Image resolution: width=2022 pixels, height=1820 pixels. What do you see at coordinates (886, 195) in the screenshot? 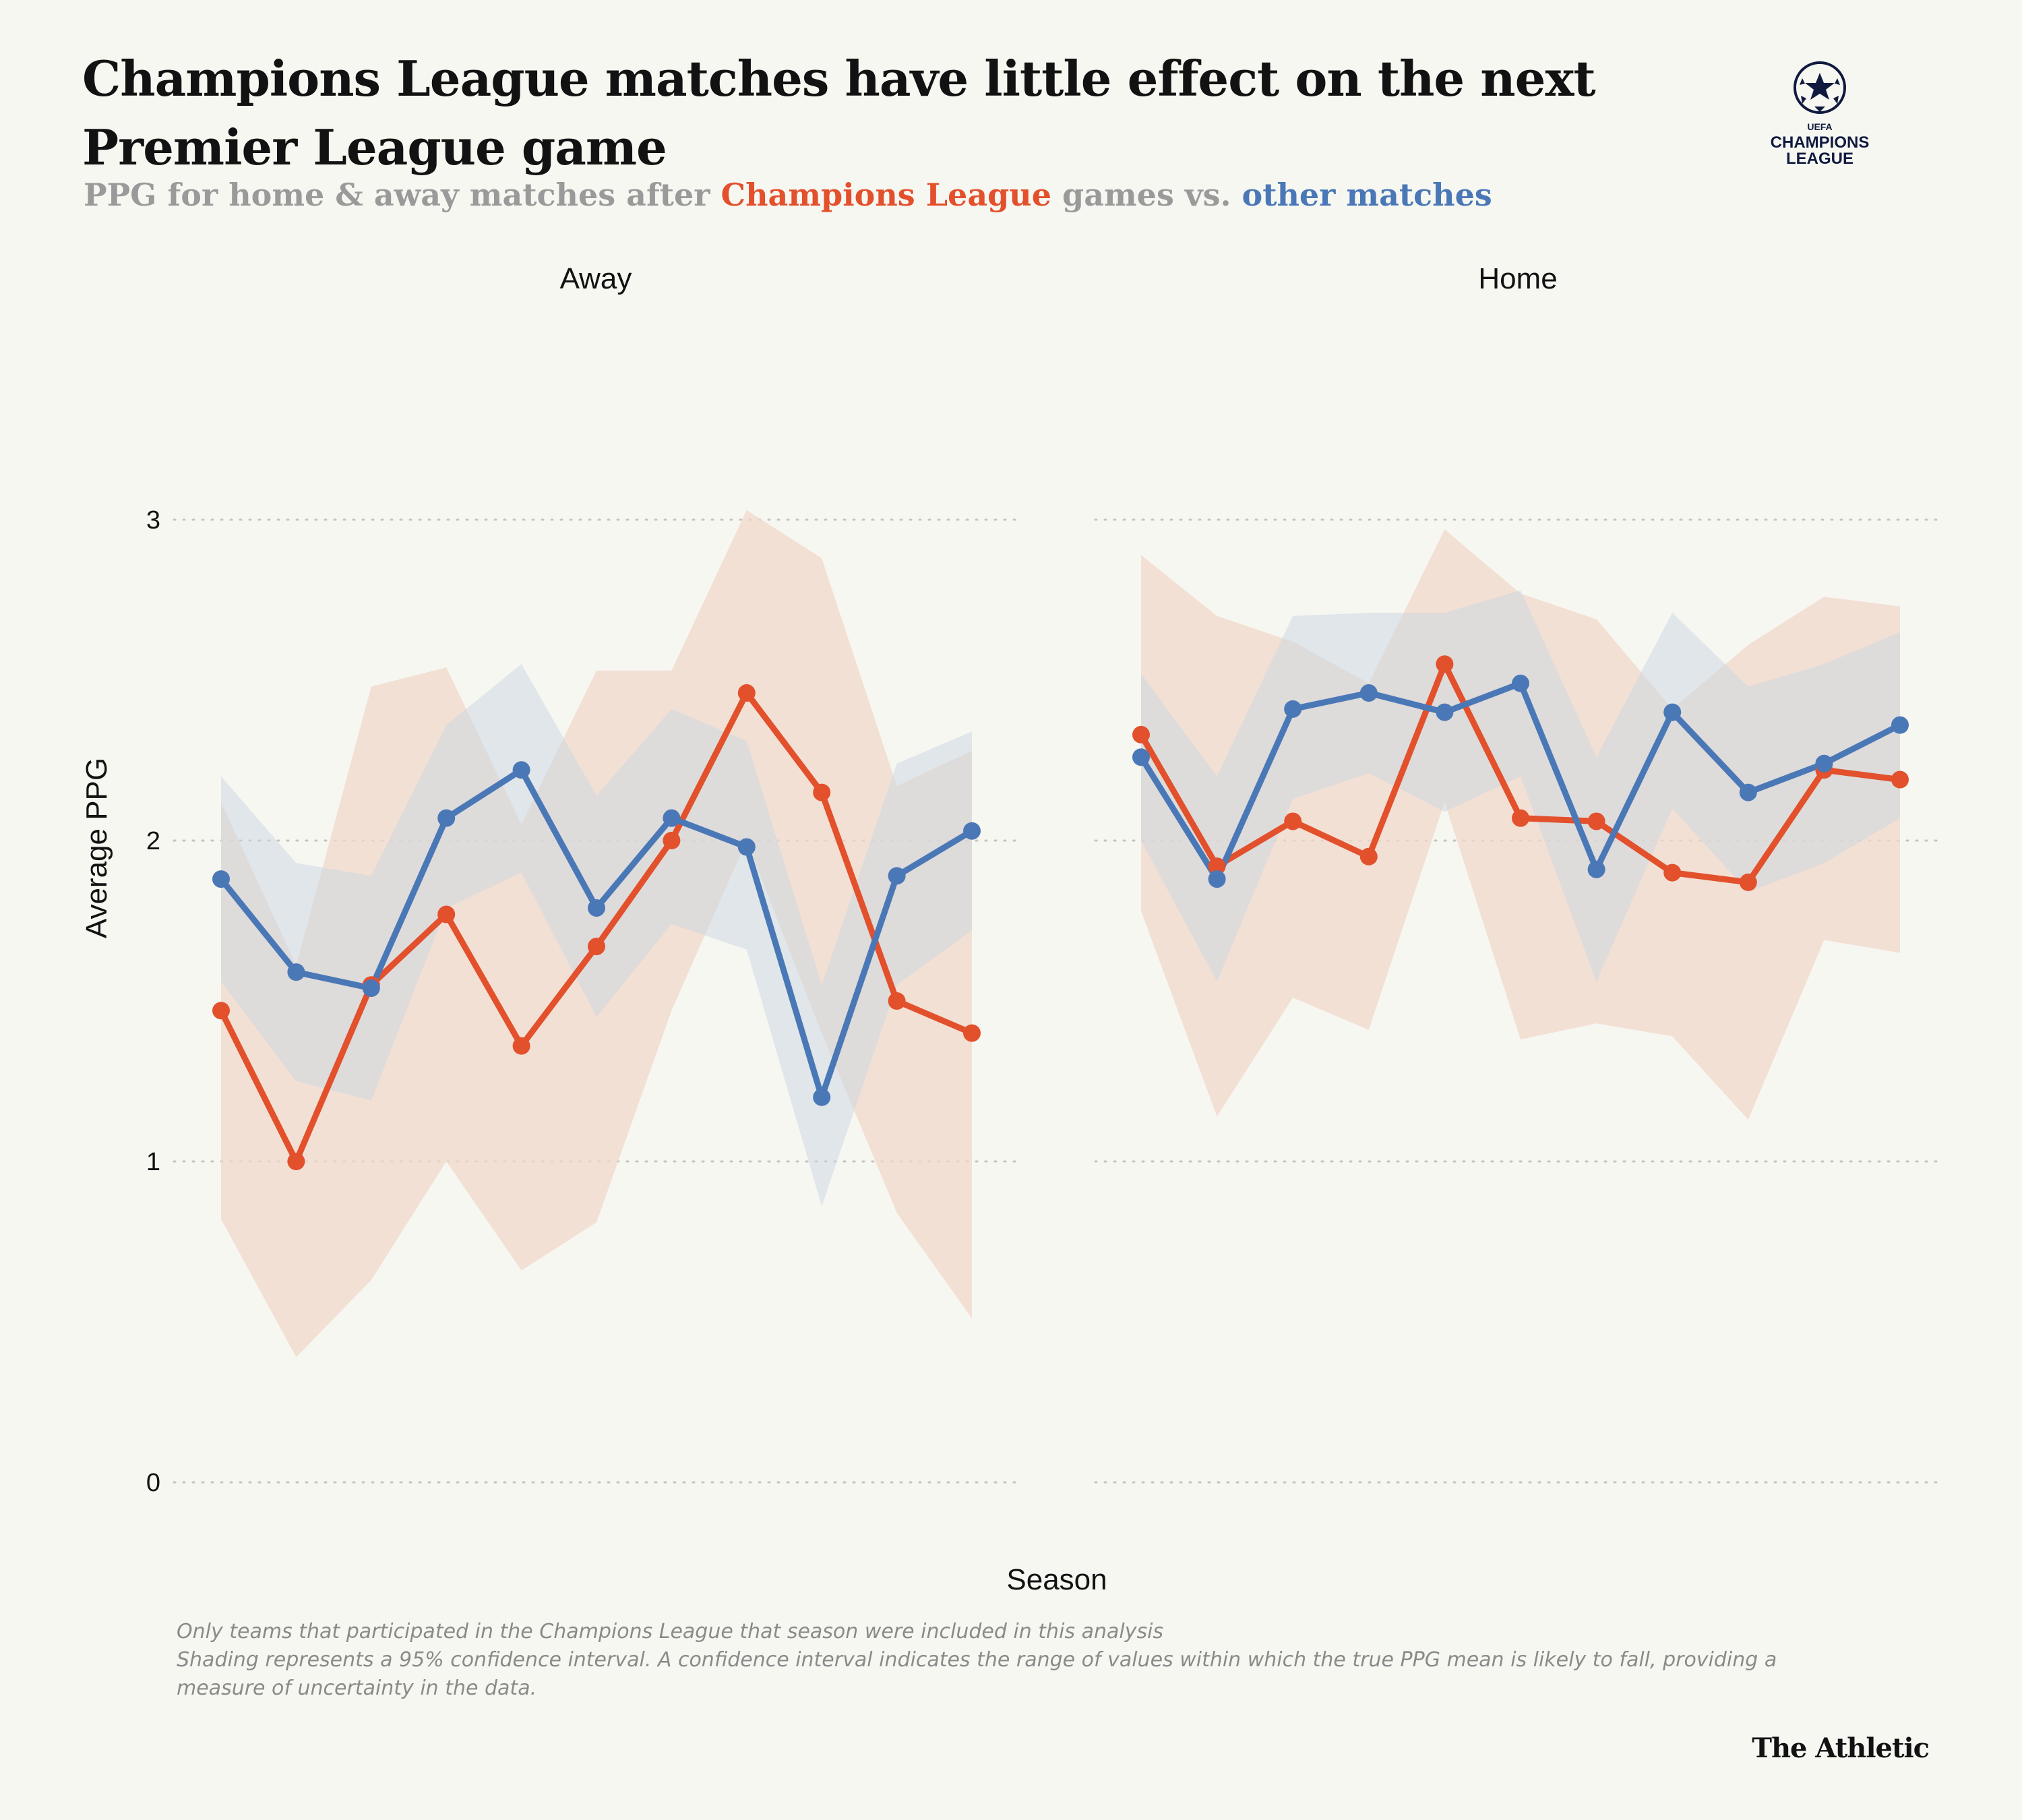
I see `subtitle-champions-league-label: Champions League` at bounding box center [886, 195].